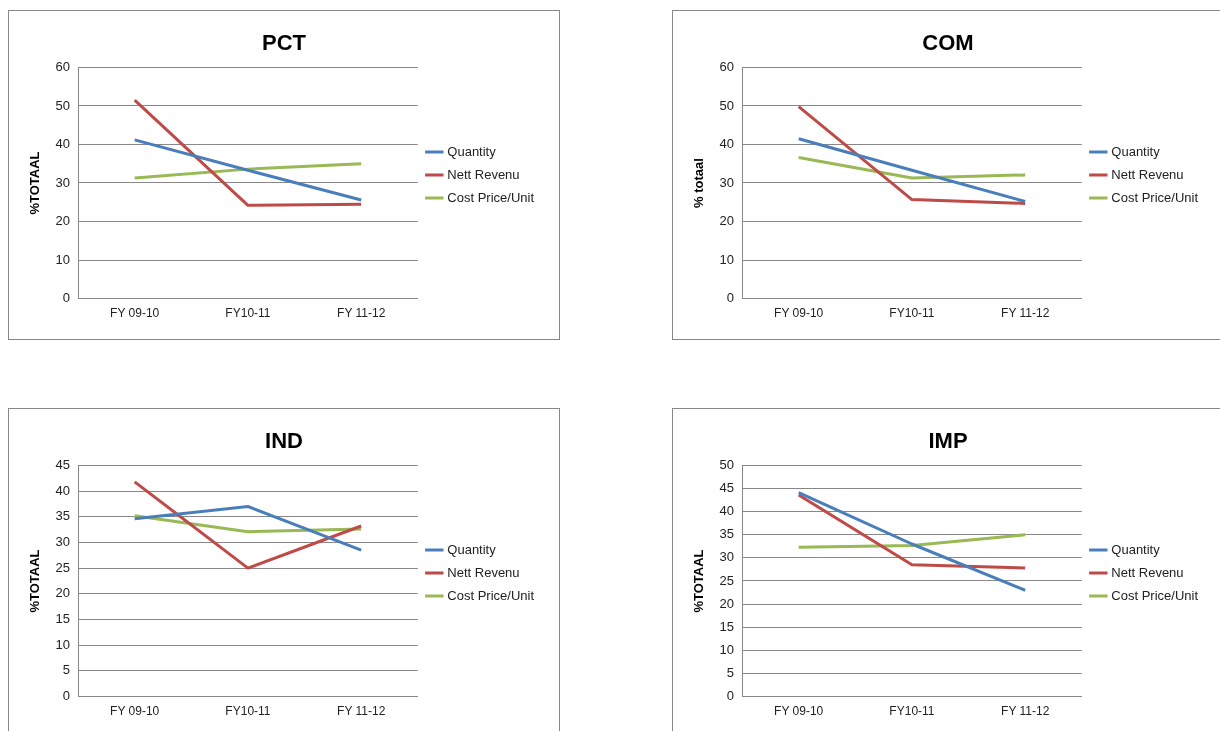 The image size is (1220, 731). Describe the element at coordinates (284, 441) in the screenshot. I see `chart-title: IND` at that location.